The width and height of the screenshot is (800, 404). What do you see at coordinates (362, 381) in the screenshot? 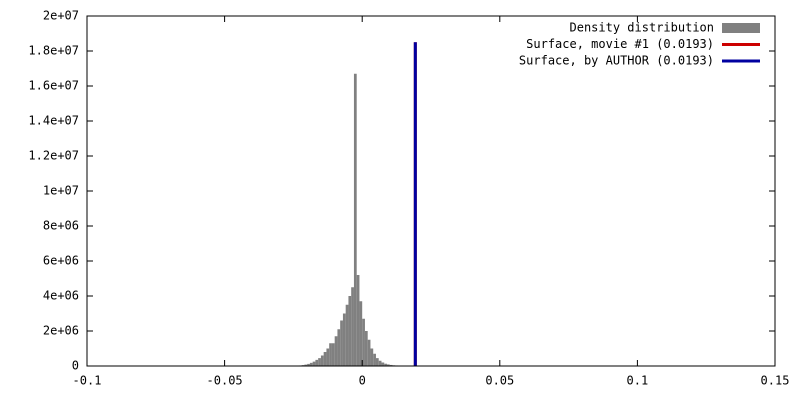
I see `x-tick-label: 0` at bounding box center [362, 381].